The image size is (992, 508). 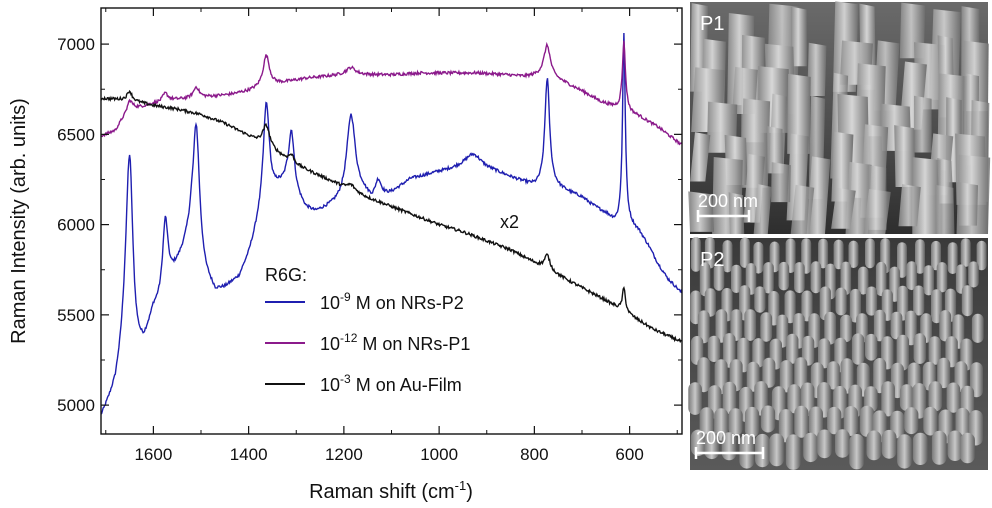 What do you see at coordinates (76, 315) in the screenshot?
I see `y-tick-label-5500: 5500` at bounding box center [76, 315].